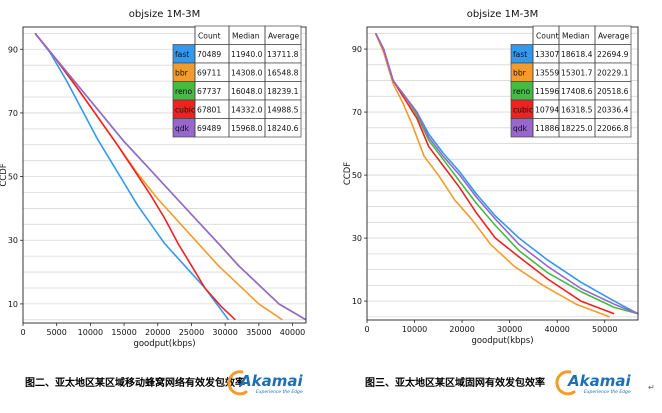 This screenshot has height=413, width=662. What do you see at coordinates (123, 332) in the screenshot?
I see `x-tick-label: 15000` at bounding box center [123, 332].